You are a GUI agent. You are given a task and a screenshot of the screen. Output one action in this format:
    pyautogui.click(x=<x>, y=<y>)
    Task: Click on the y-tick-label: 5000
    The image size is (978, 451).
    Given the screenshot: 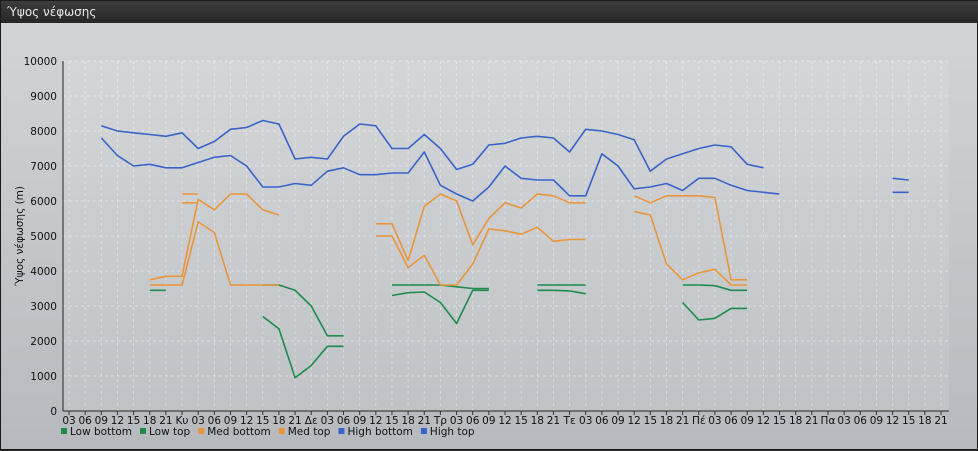 What is the action you would take?
    pyautogui.click(x=43, y=237)
    